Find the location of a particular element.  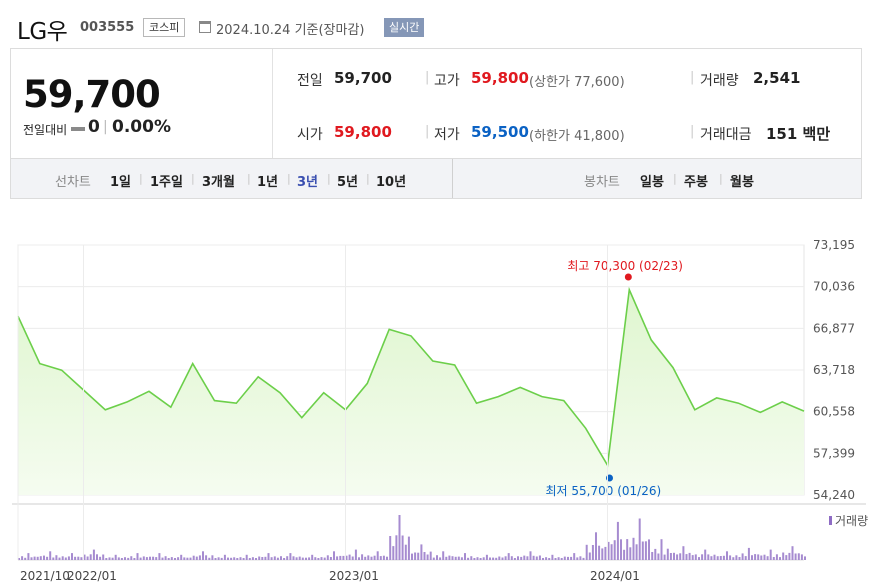

realtime-button: 실시간 is located at coordinates (404, 27).